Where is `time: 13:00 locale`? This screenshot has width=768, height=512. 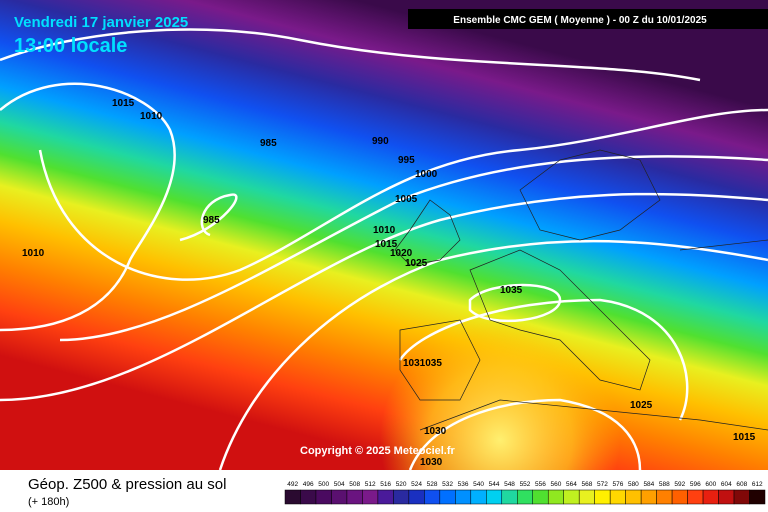
time: 13:00 locale is located at coordinates (70, 46).